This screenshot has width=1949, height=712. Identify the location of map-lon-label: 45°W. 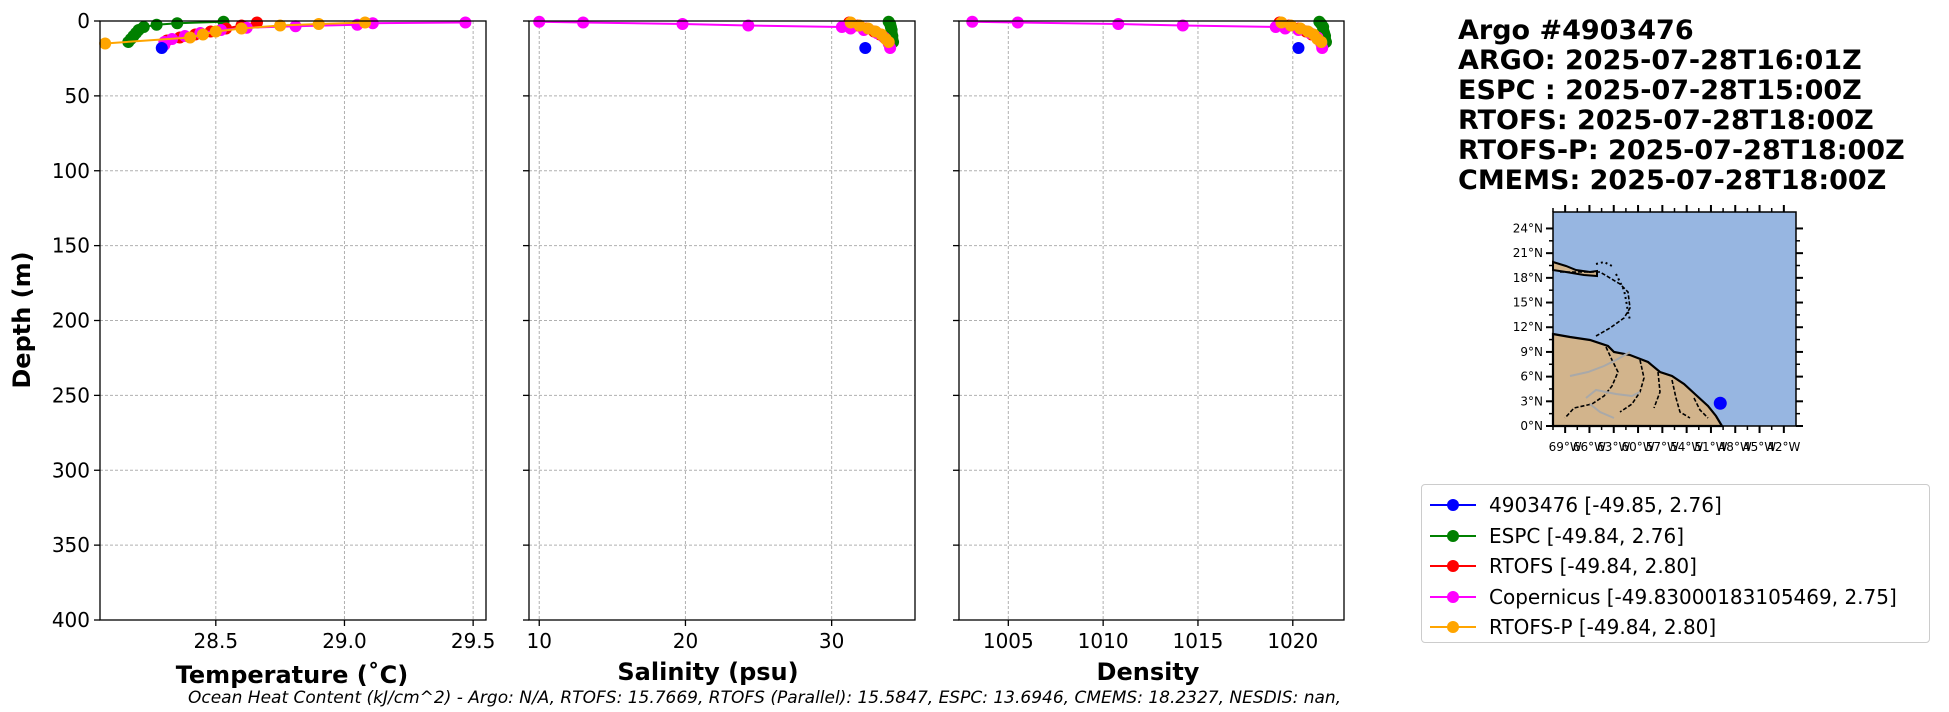
(1759, 447).